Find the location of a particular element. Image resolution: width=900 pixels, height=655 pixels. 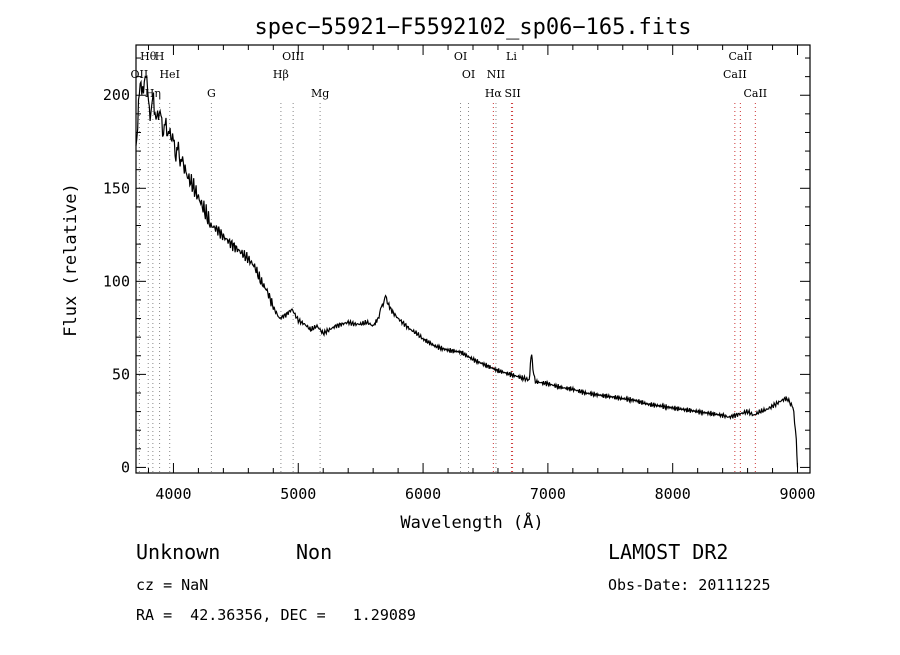

redshift-cz: cz = NaN is located at coordinates (172, 585).